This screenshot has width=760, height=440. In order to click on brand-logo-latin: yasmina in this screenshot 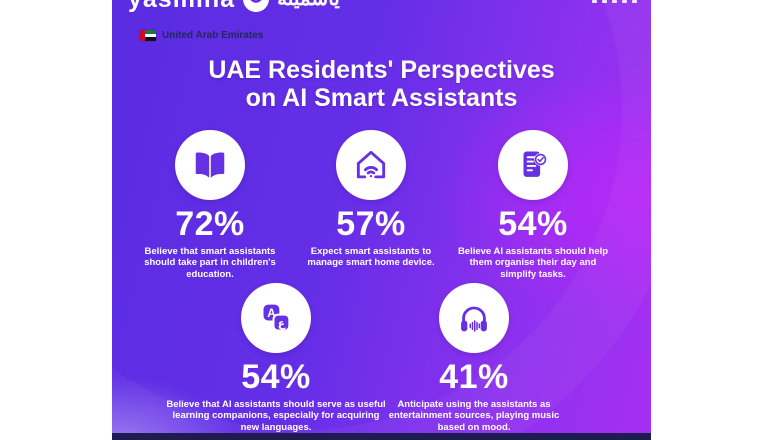, I will do `click(181, 6)`.